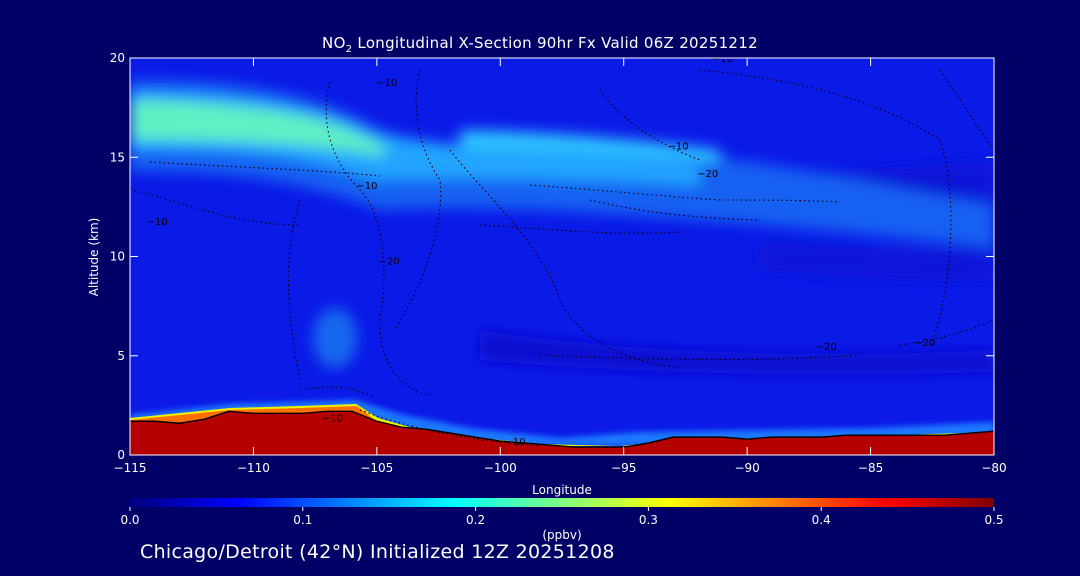  What do you see at coordinates (648, 520) in the screenshot?
I see `colorbar-tick-label: 0.3` at bounding box center [648, 520].